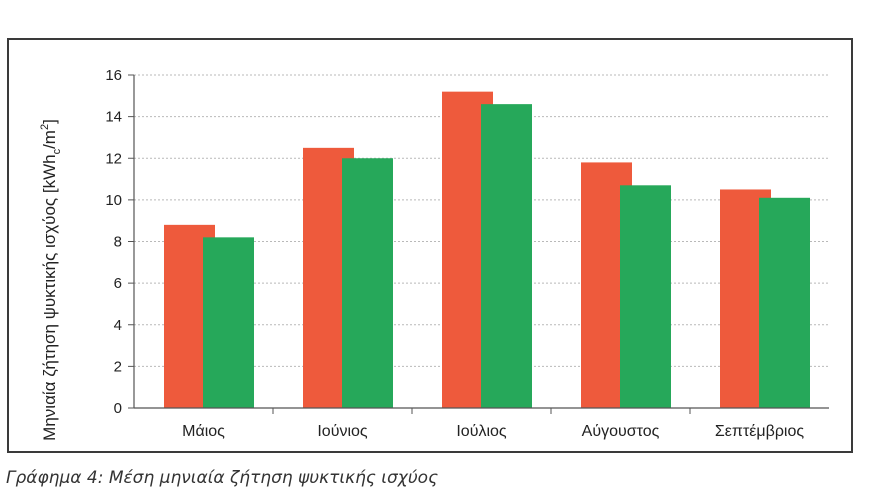 The width and height of the screenshot is (885, 497). I want to click on y-tick-label: 0, so click(118, 408).